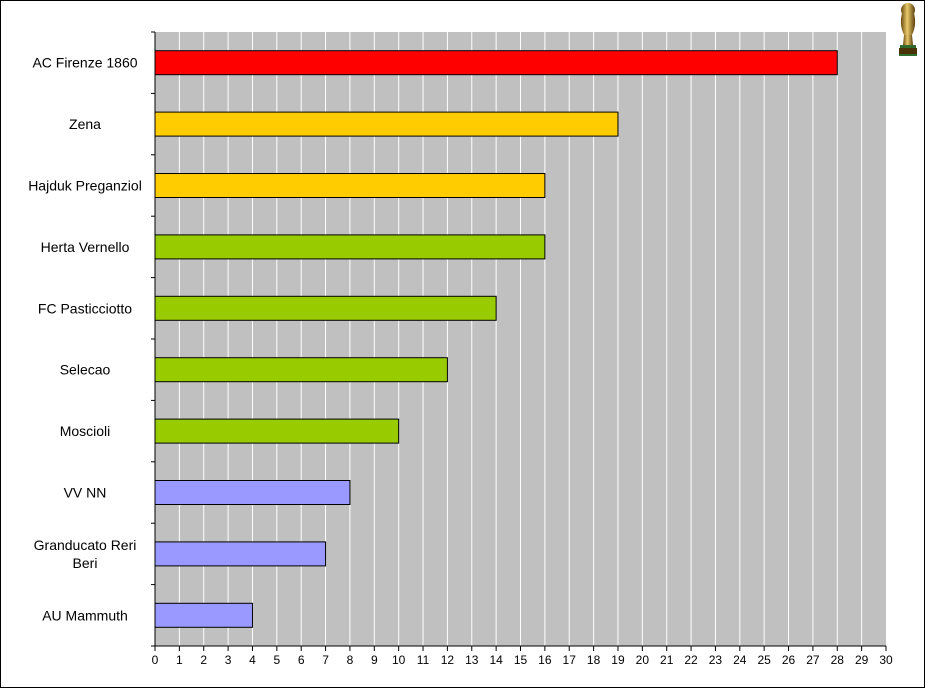  Describe the element at coordinates (667, 660) in the screenshot. I see `x-tick-label: 21` at that location.